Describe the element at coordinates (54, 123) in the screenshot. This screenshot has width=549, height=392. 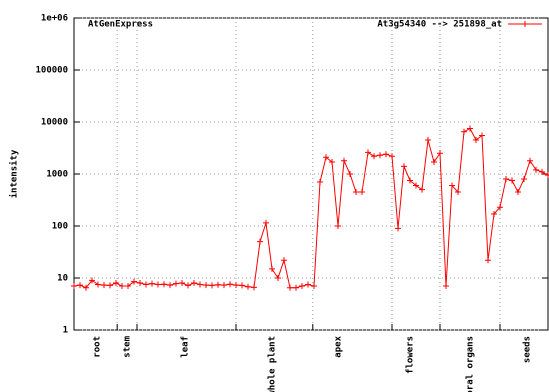
I see `y-tick-label: 10000` at that location.